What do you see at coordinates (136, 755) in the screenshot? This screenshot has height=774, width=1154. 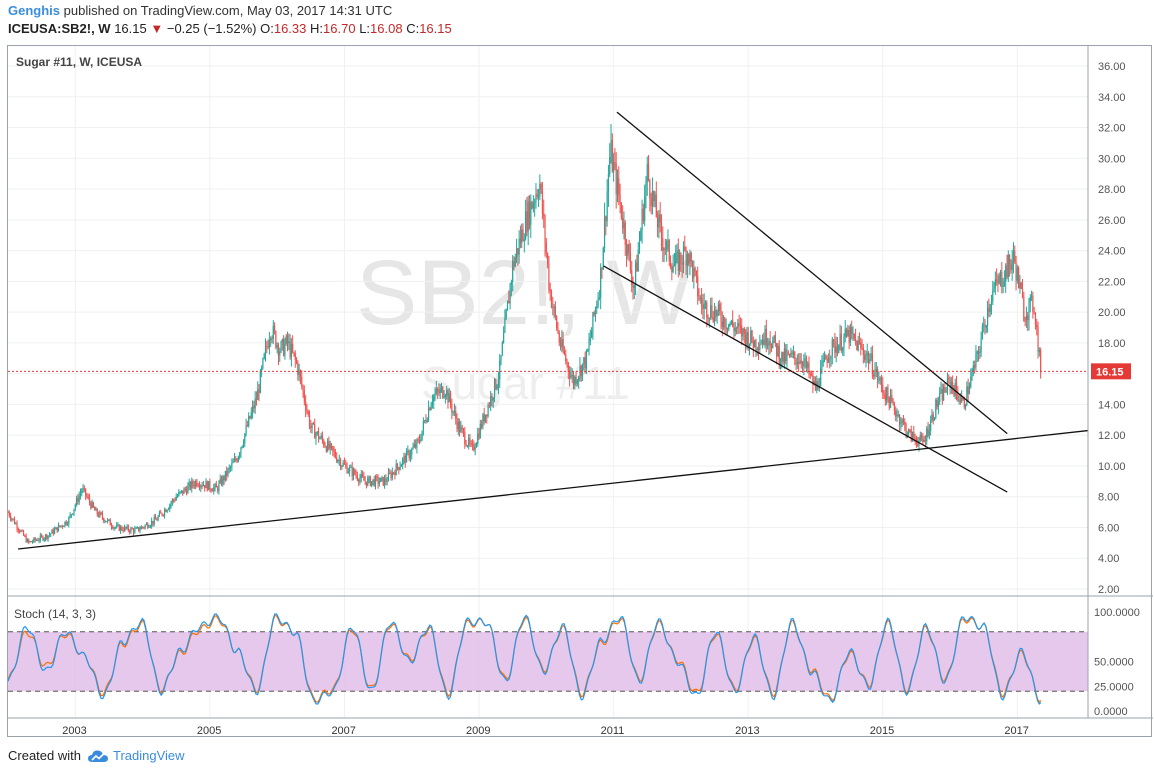 I see `tradingview-link: TradingView` at bounding box center [136, 755].